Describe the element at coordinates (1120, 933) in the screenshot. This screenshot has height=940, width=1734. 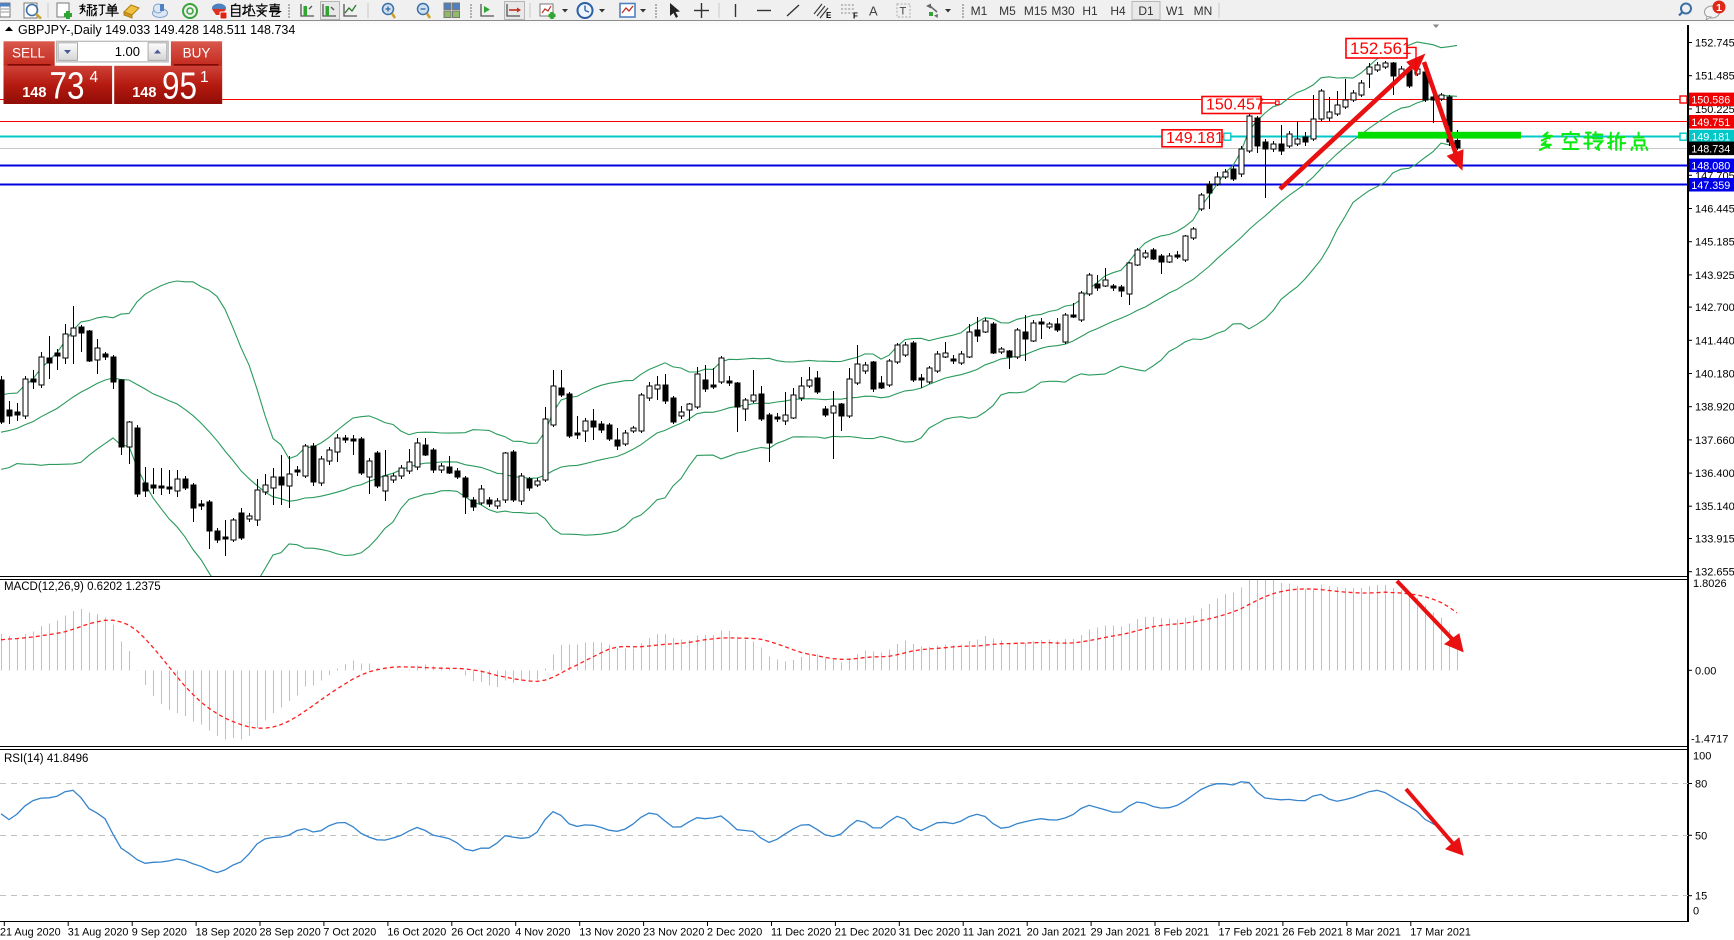
I see `svg-text: 29 Jan 2021` at that location.